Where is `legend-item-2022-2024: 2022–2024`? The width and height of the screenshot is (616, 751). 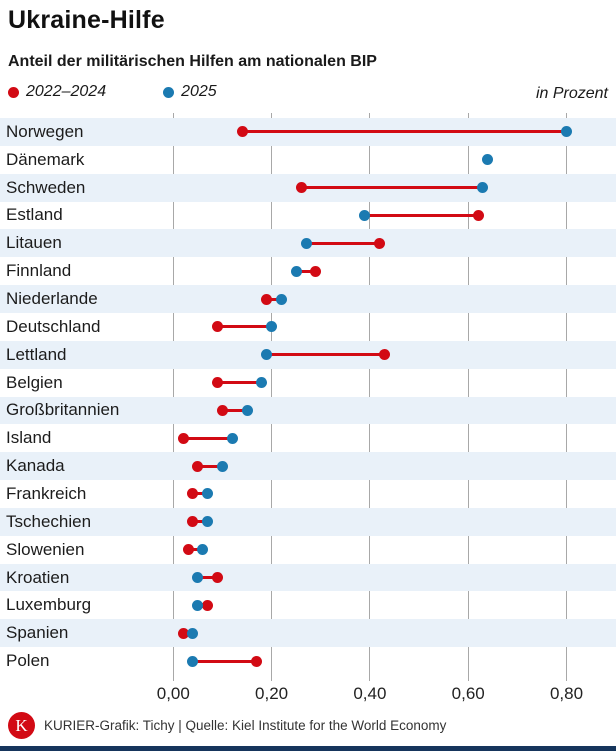
legend-item-2022-2024: 2022–2024 is located at coordinates (57, 92).